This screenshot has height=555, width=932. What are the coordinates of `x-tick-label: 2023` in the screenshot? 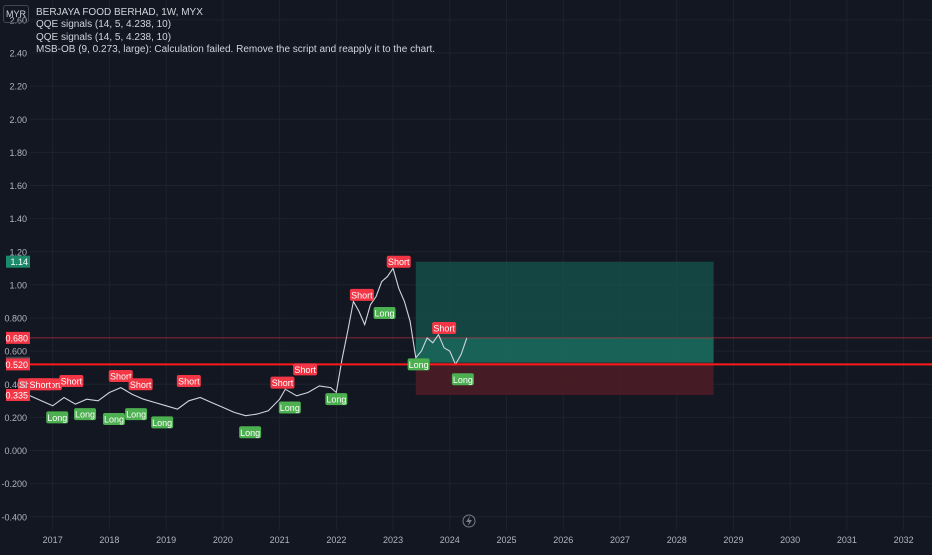 It's located at (393, 540).